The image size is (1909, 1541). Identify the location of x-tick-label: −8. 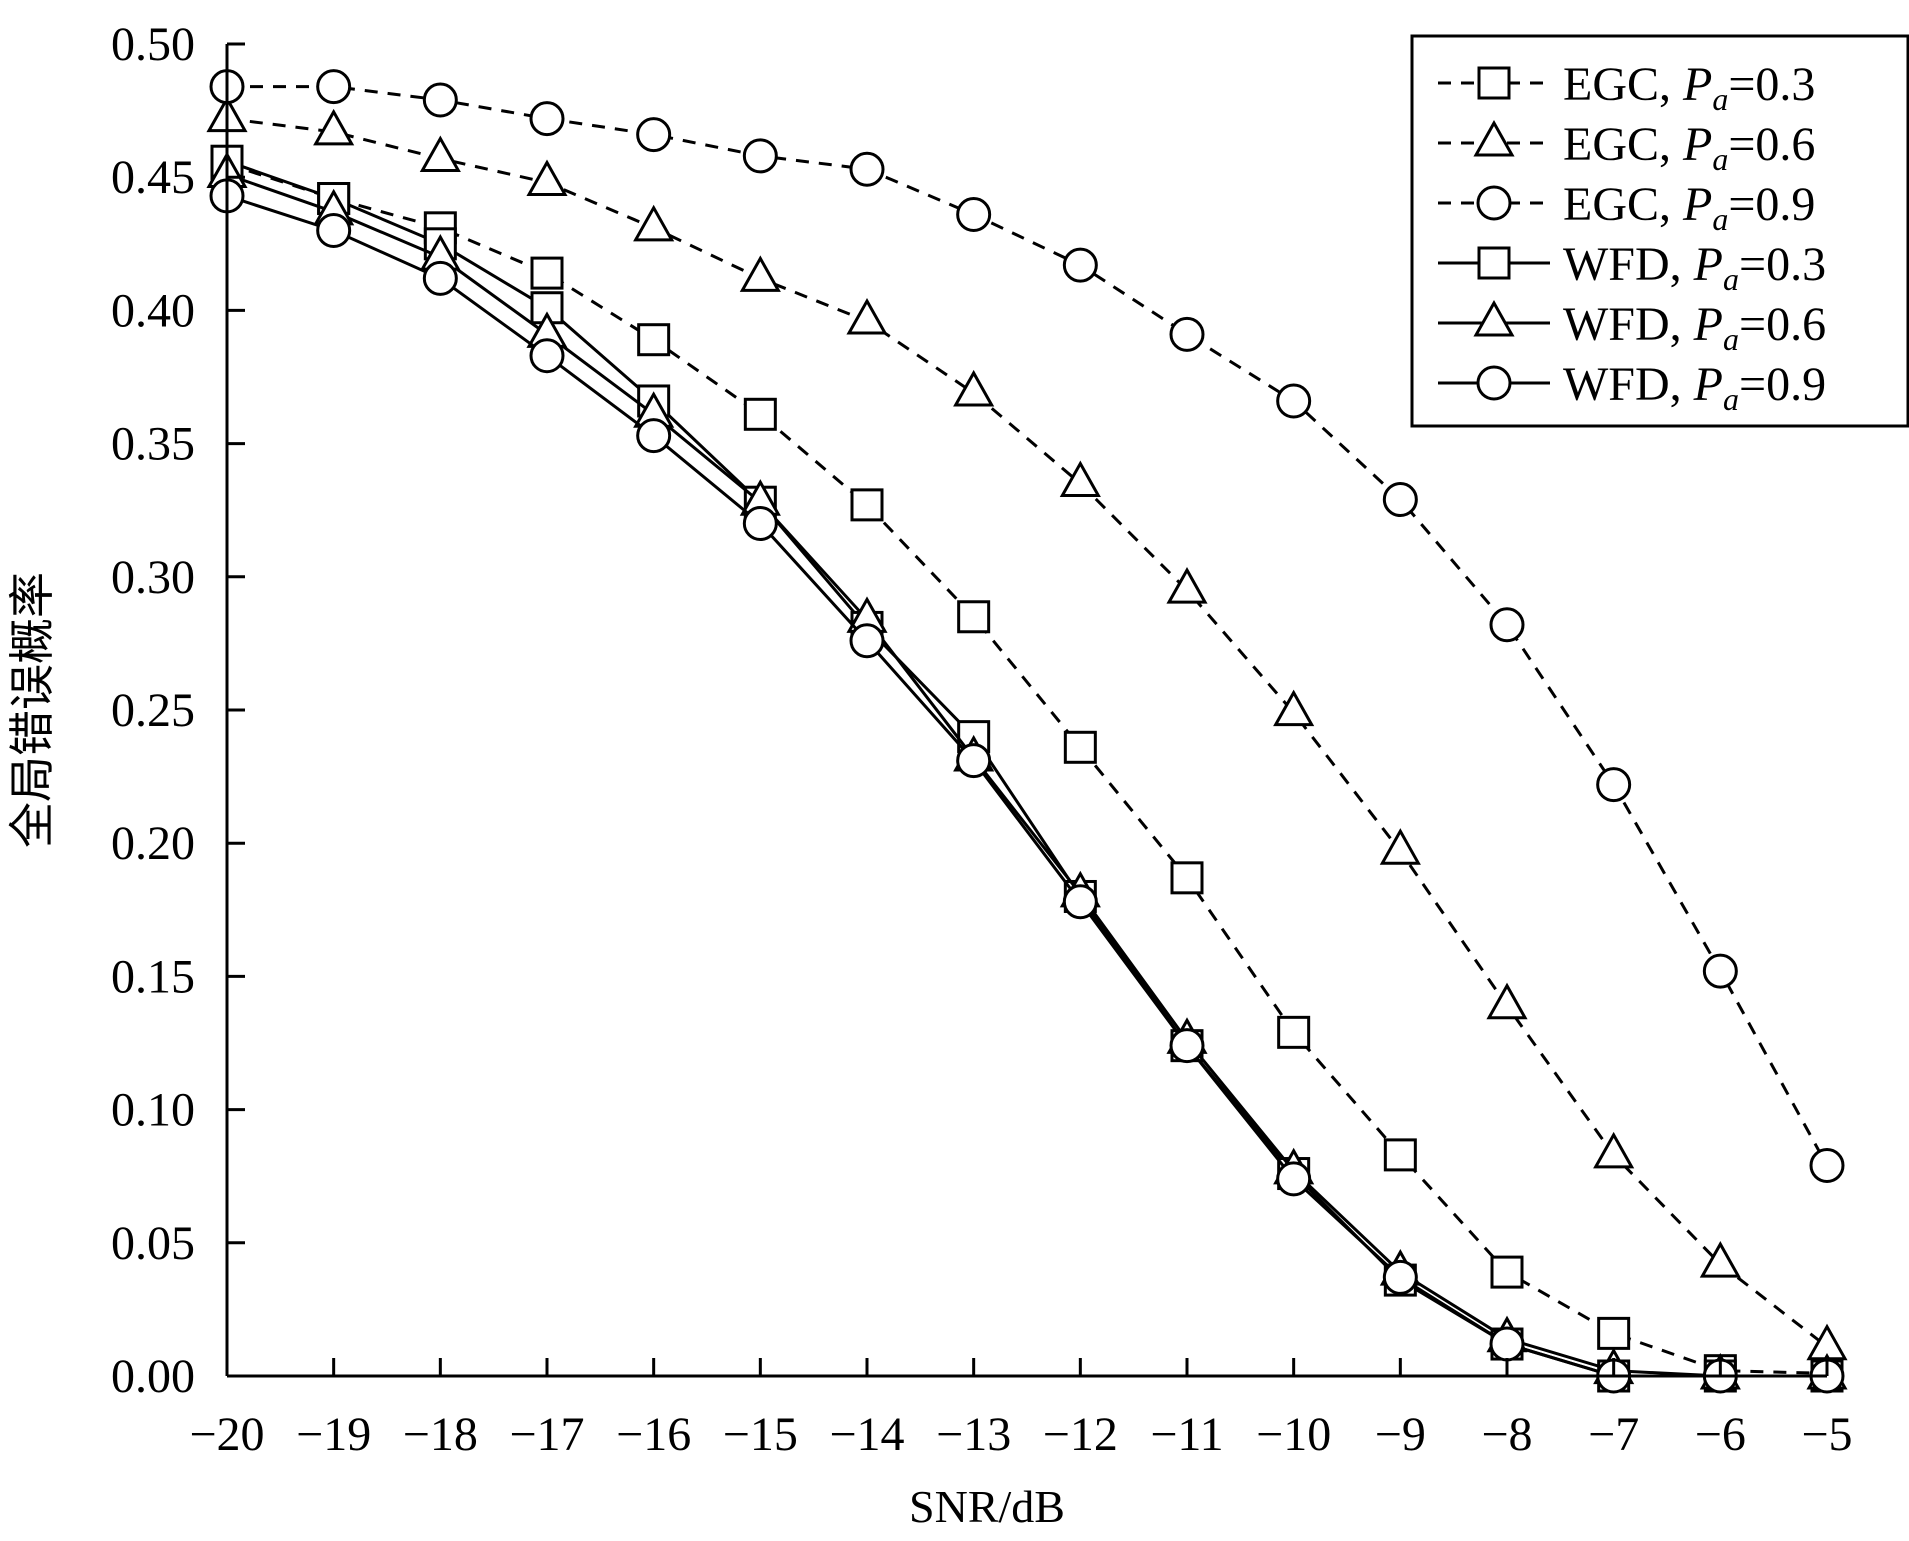
(1506, 1434).